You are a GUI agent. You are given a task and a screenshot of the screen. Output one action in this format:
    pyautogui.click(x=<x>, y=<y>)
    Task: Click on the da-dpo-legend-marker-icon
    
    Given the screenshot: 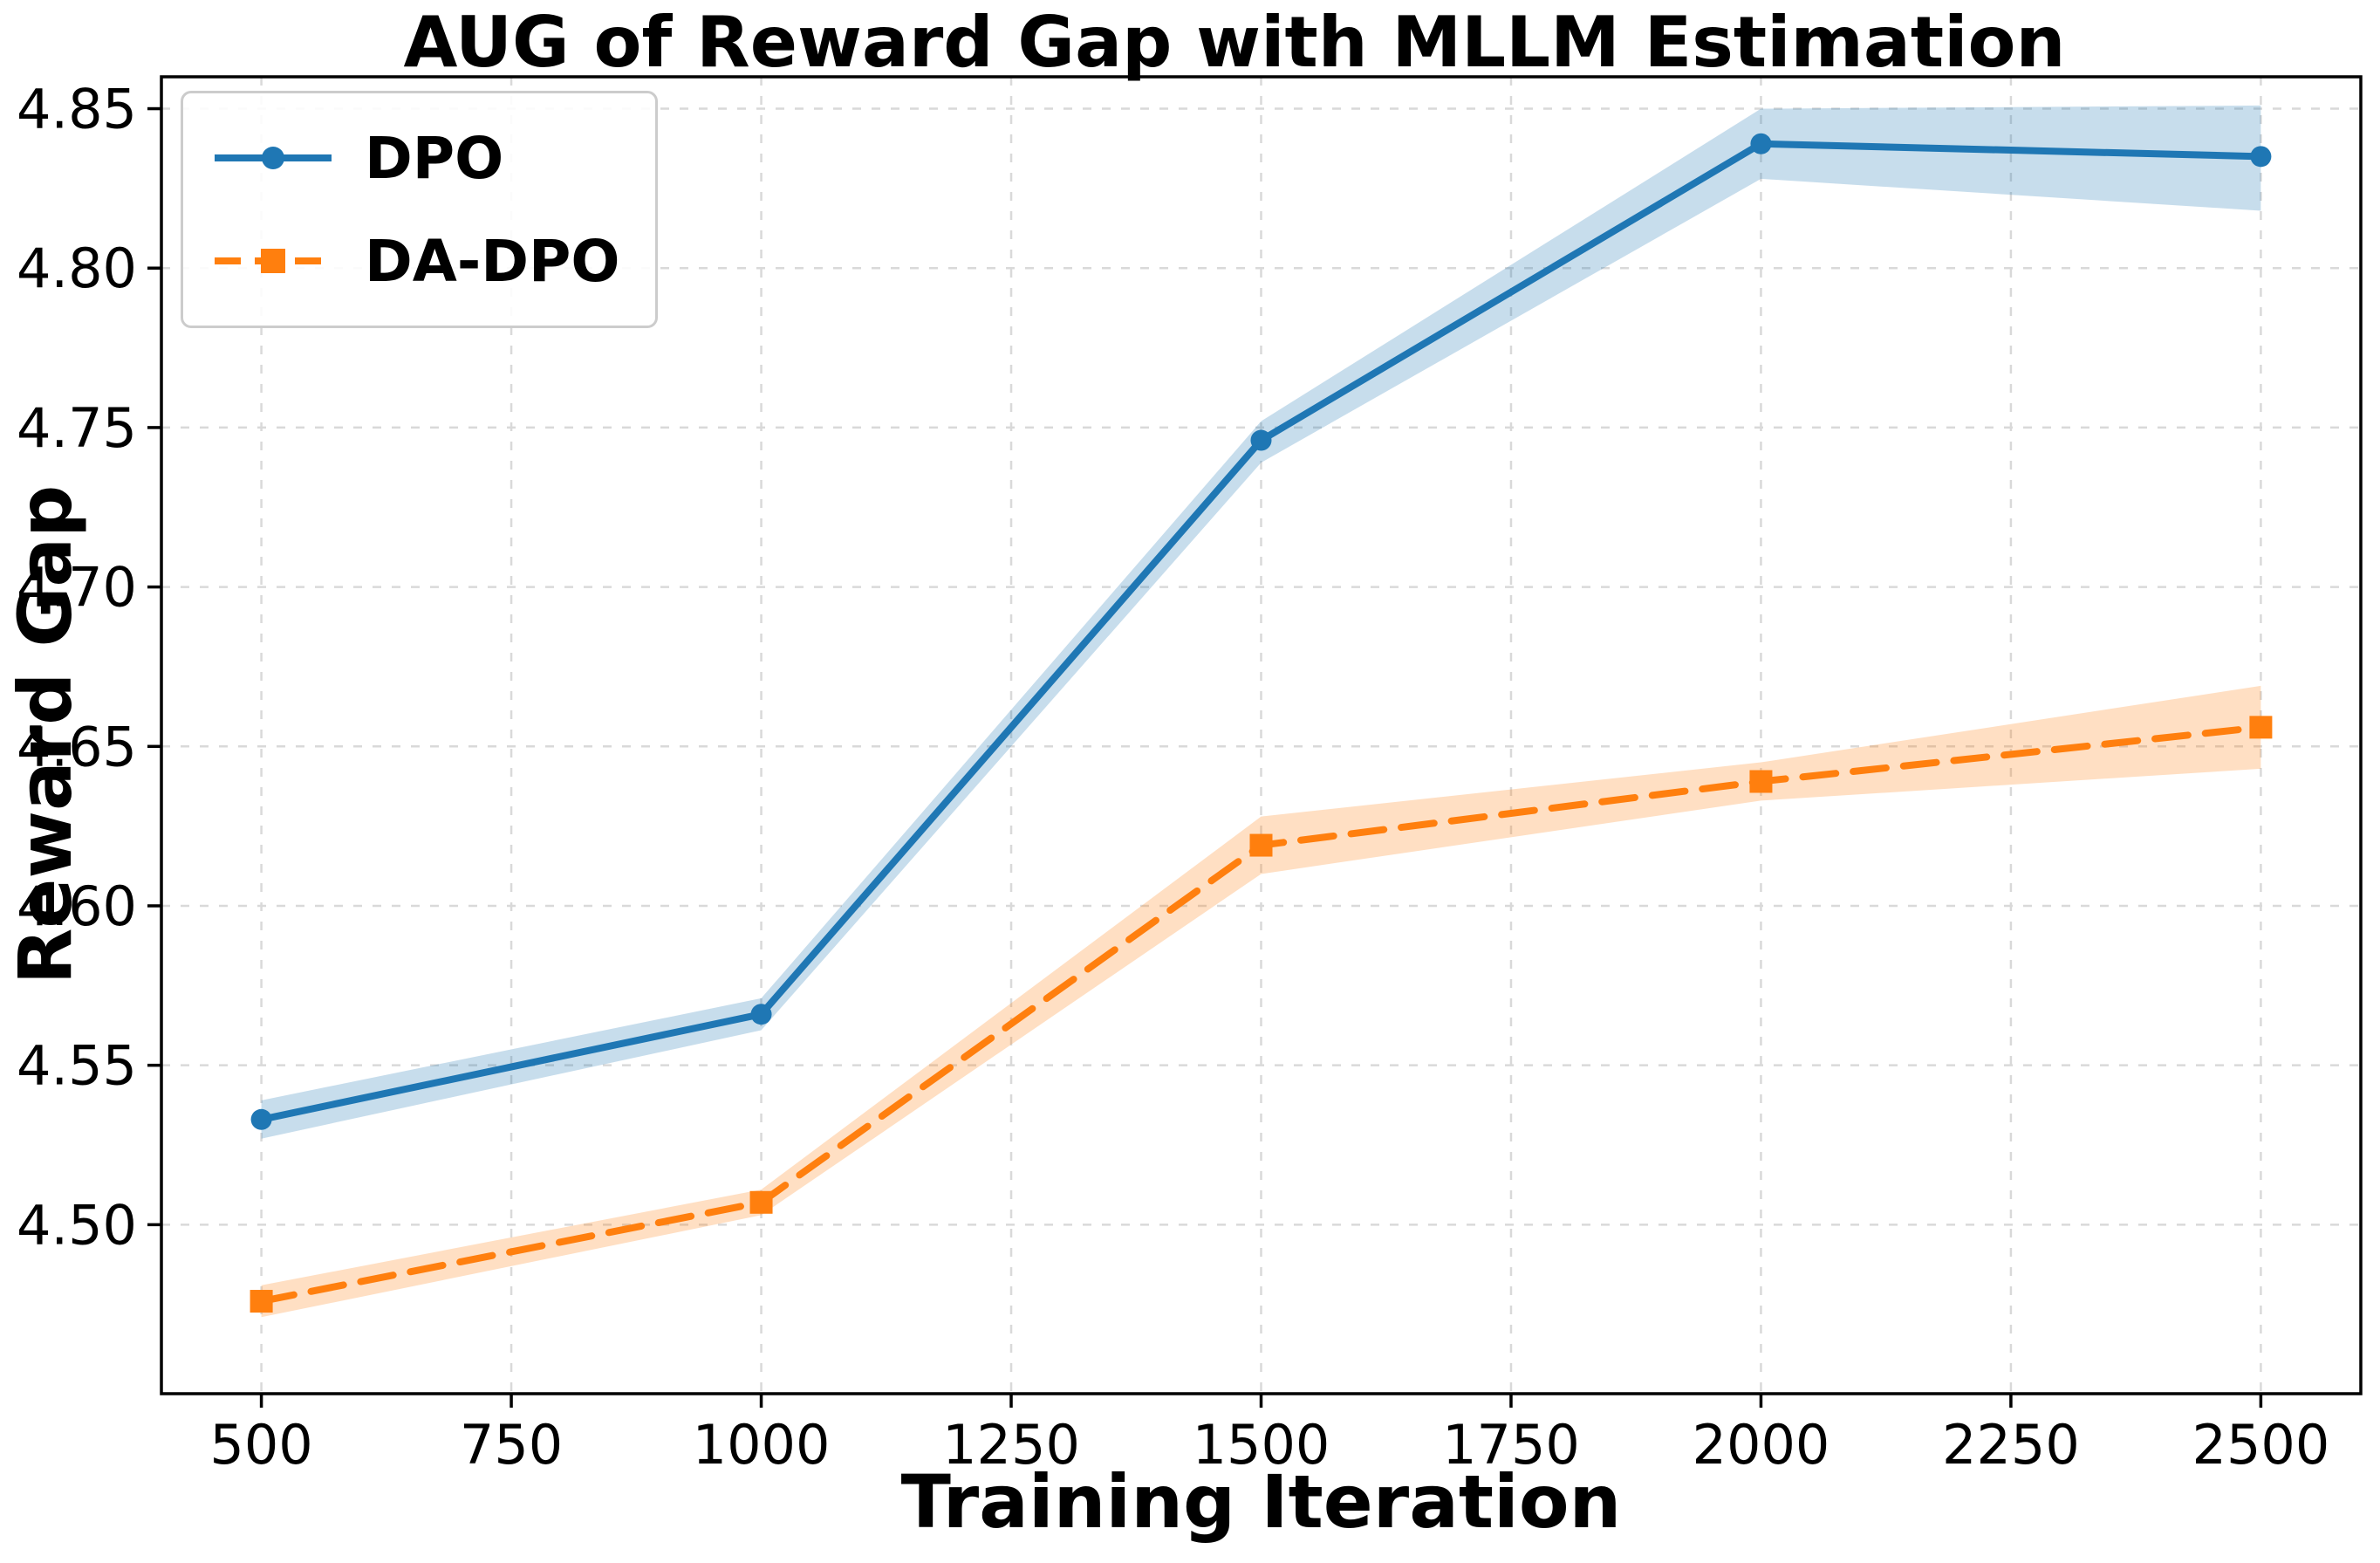 What is the action you would take?
    pyautogui.click(x=273, y=261)
    